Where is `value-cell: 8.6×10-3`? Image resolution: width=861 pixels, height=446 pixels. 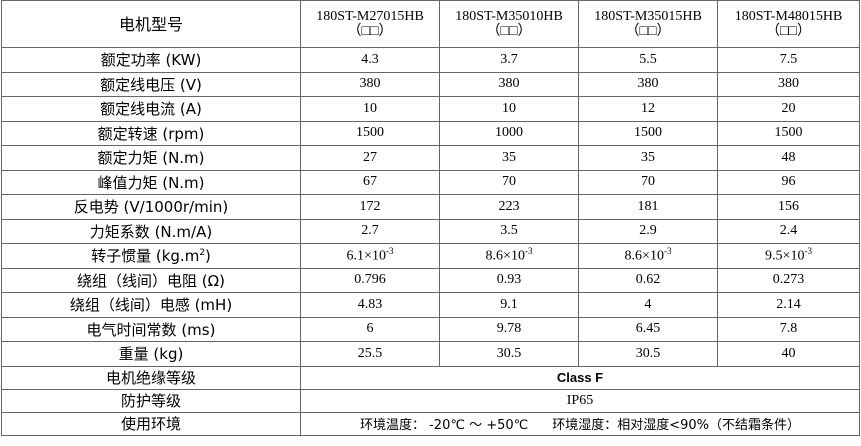
value-cell: 8.6×10-3 is located at coordinates (648, 256).